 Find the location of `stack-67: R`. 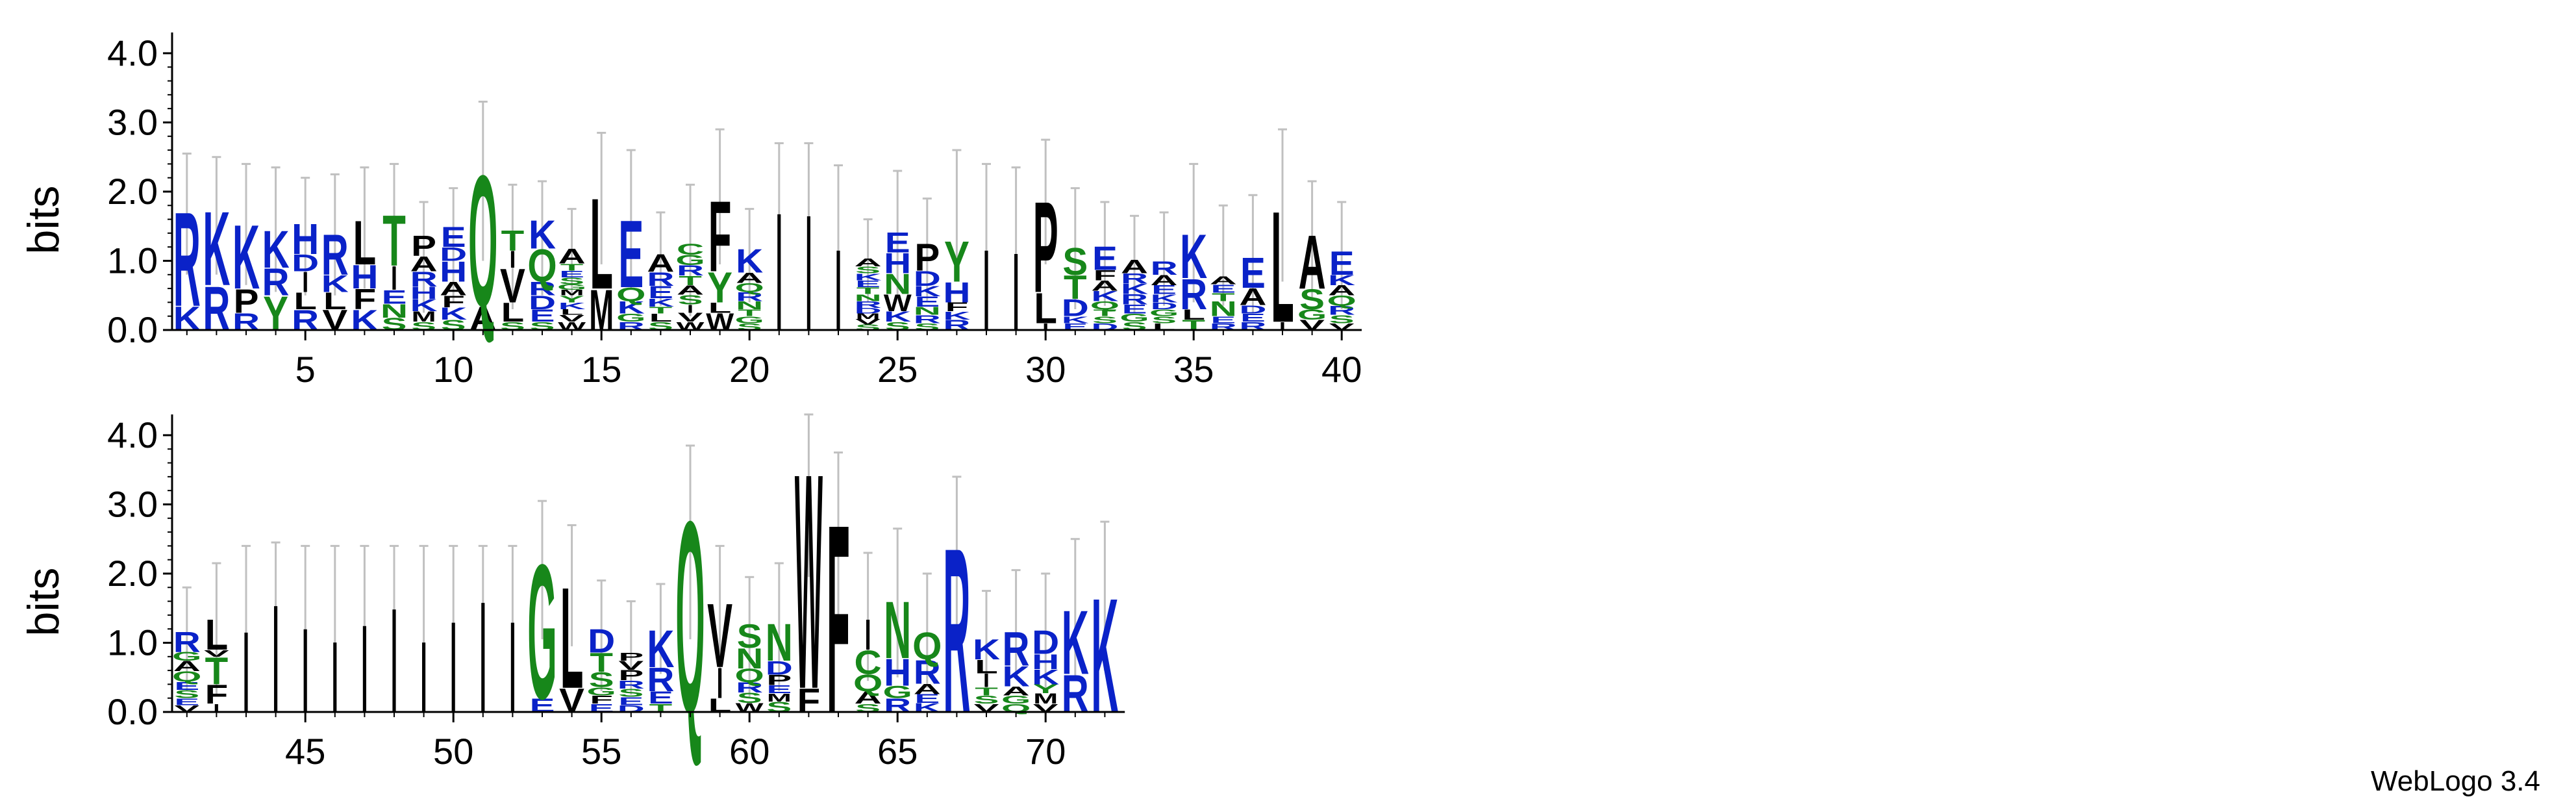

stack-67: R is located at coordinates (956, 631).